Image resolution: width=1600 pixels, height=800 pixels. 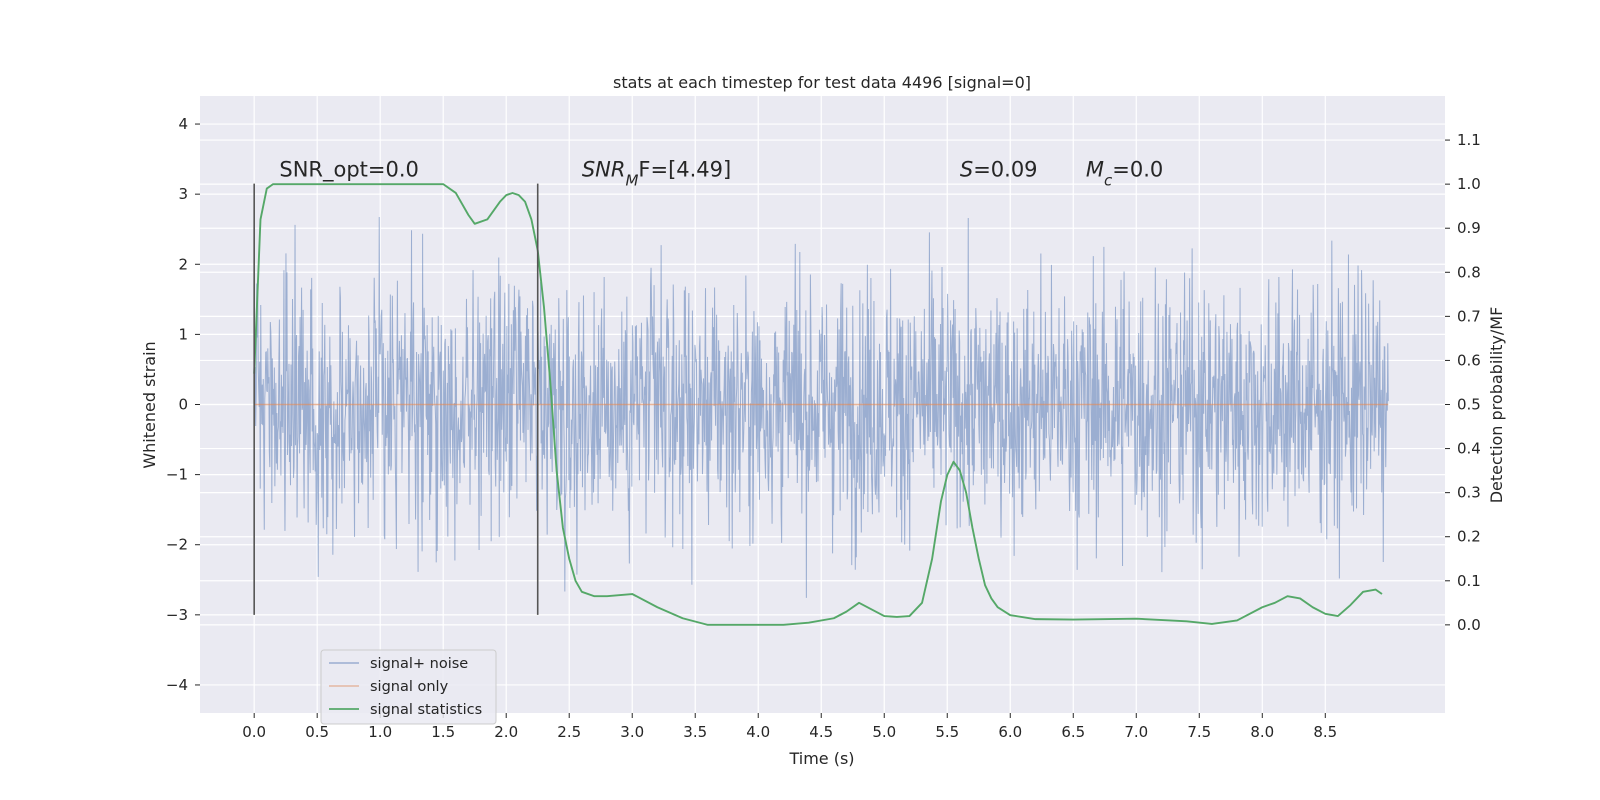 I want to click on x-tick-label: 8.5, so click(x=1325, y=732).